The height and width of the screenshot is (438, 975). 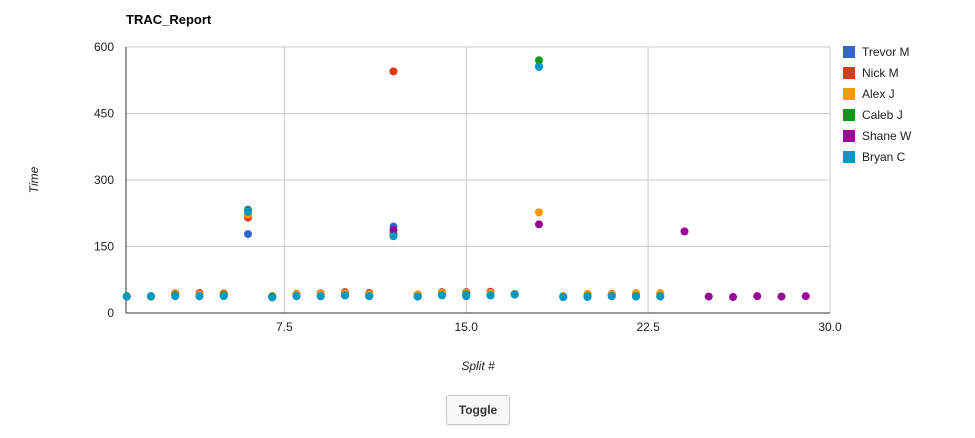 What do you see at coordinates (478, 410) in the screenshot?
I see `toggle-button: Toggle` at bounding box center [478, 410].